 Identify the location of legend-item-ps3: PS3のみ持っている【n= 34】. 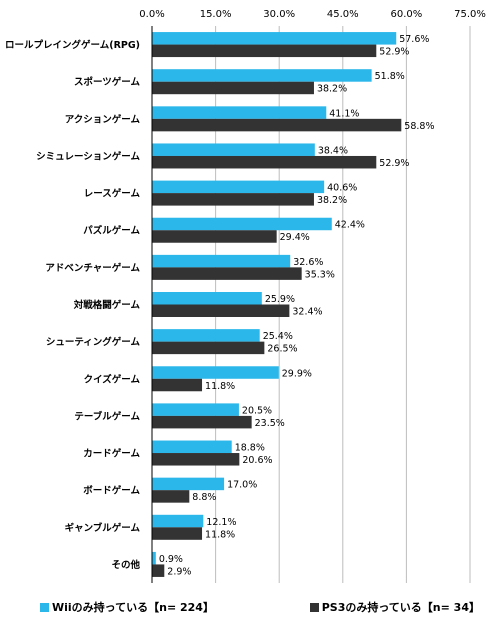
(394, 607).